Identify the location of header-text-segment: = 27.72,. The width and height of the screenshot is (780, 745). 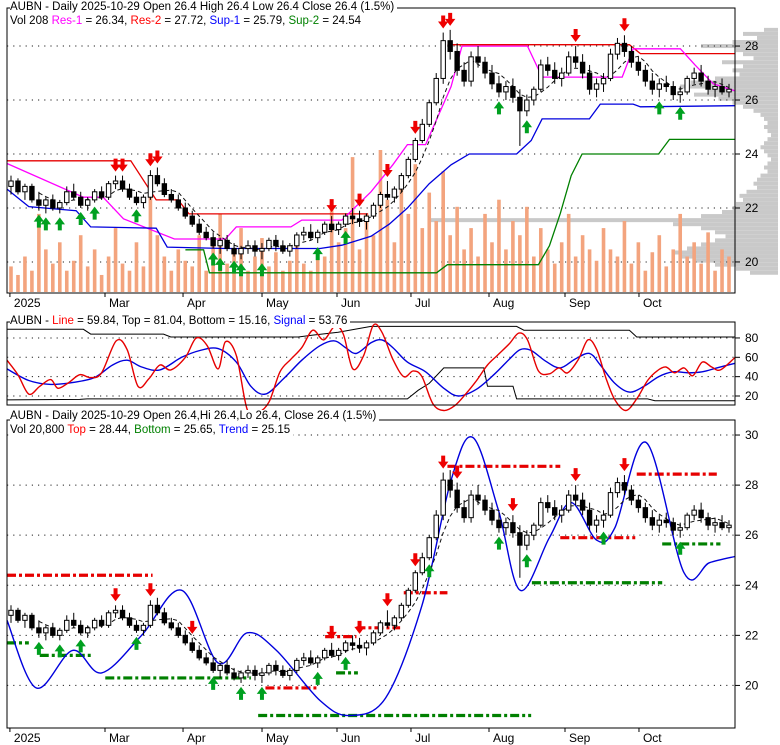
(185, 21).